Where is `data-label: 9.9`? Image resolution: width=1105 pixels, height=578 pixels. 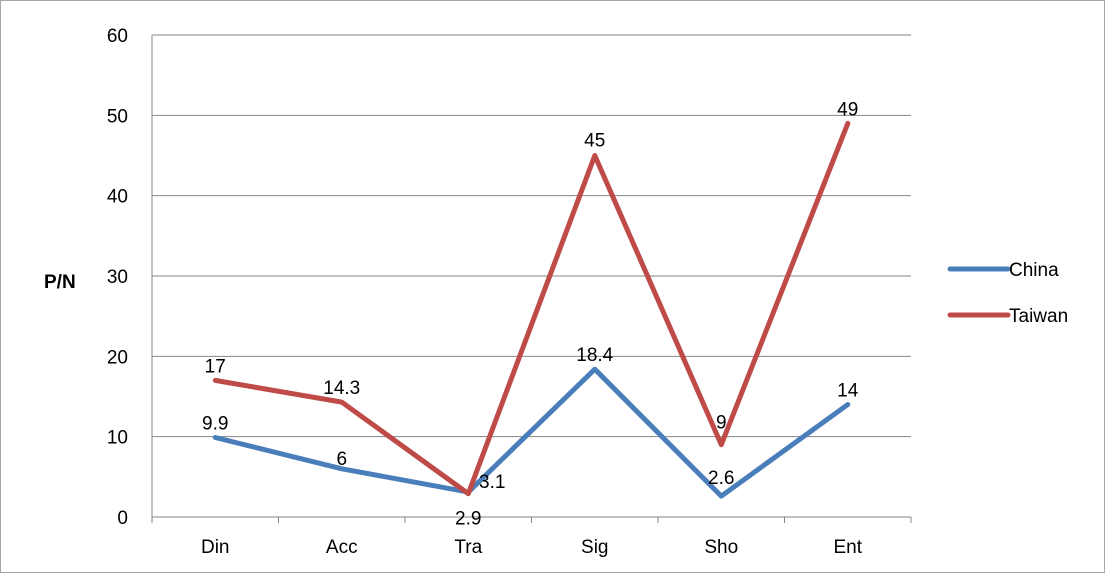 data-label: 9.9 is located at coordinates (215, 423).